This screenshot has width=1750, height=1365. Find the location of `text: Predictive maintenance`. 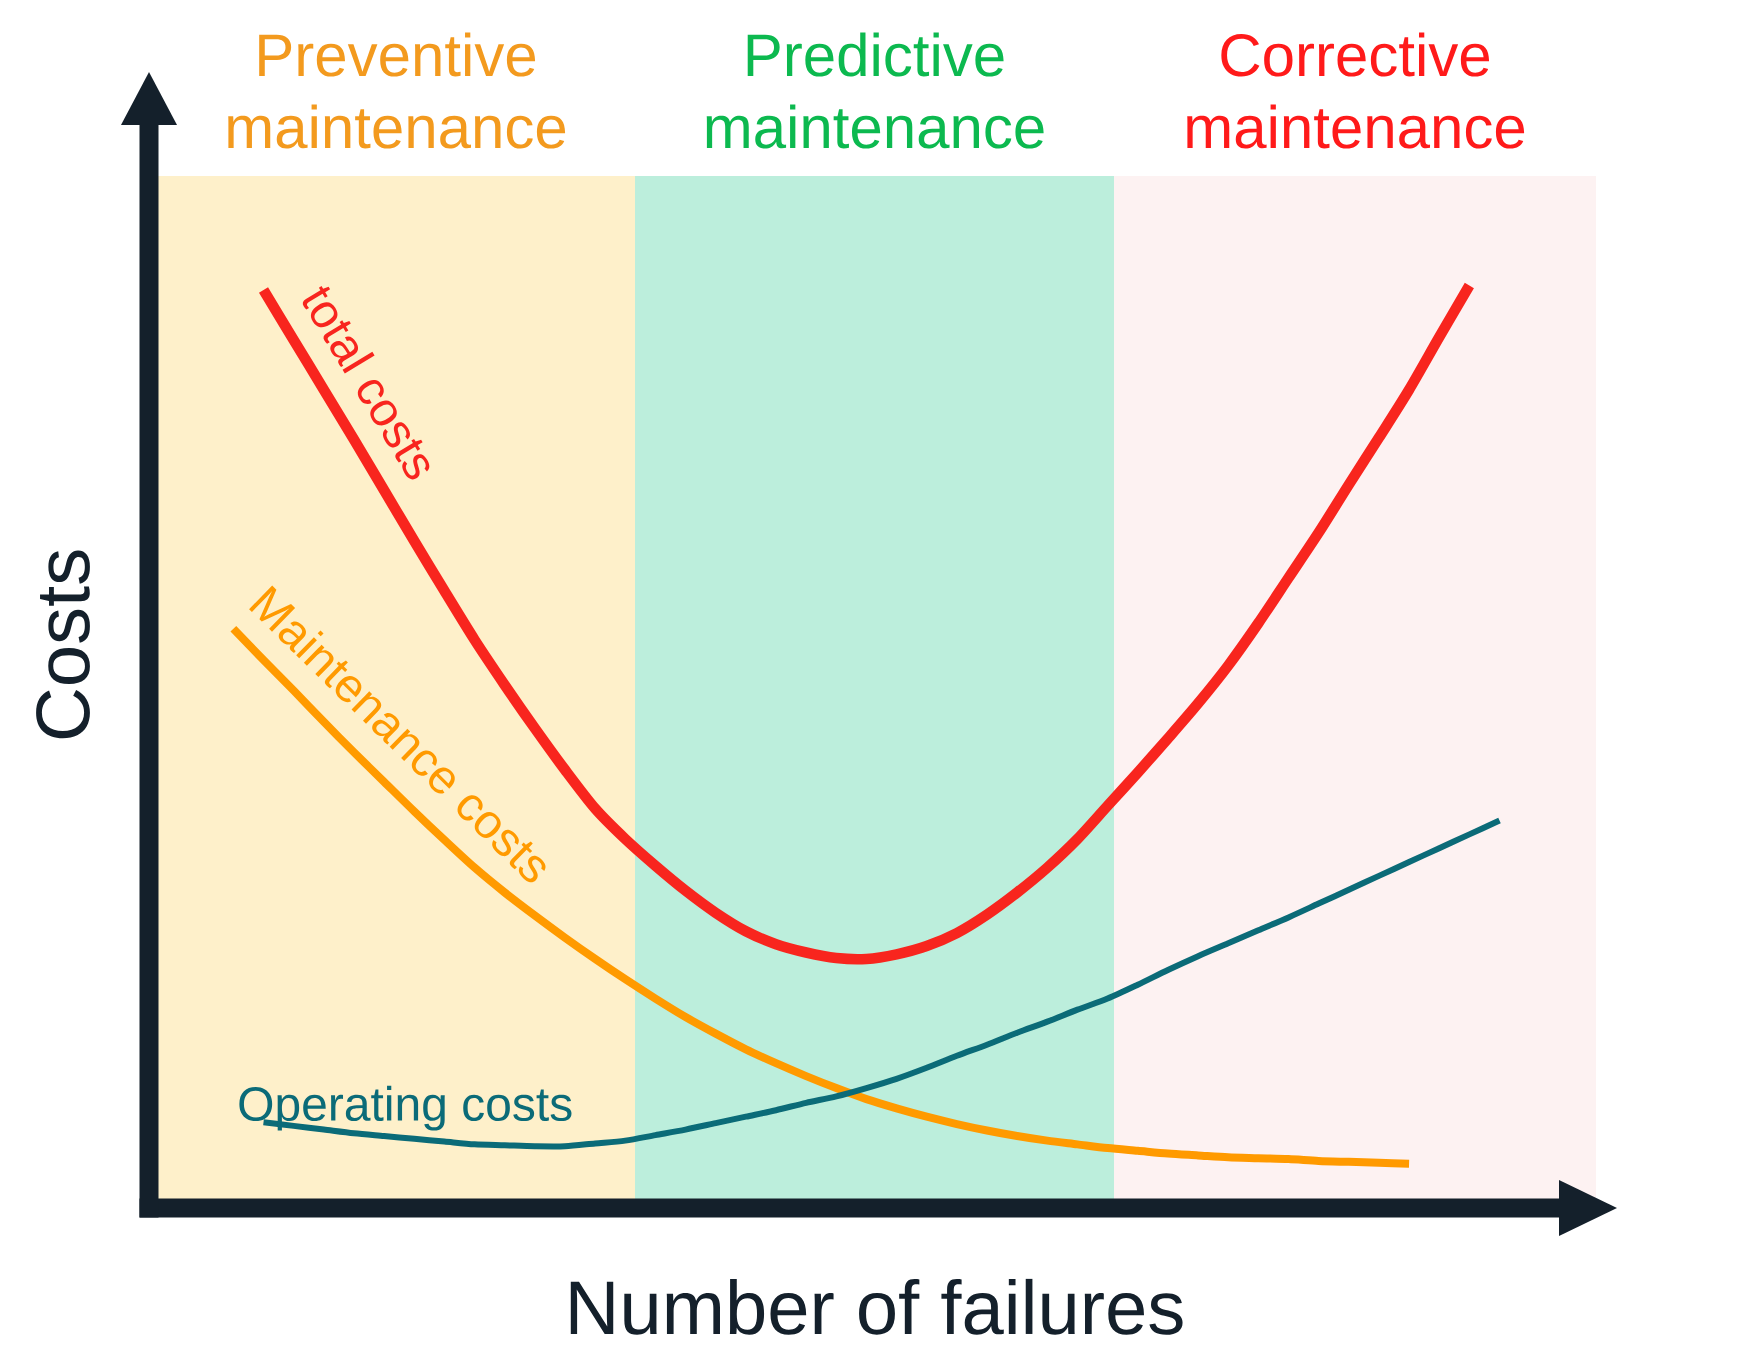

text: Predictive maintenance is located at coordinates (875, 90).